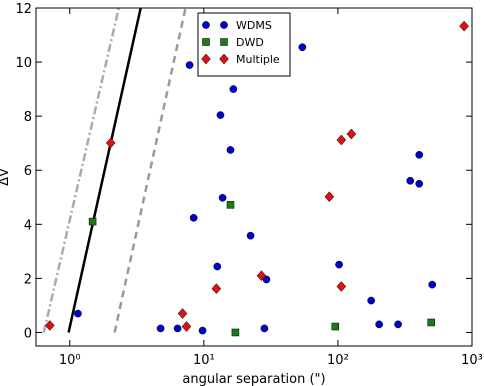 Image resolution: width=484 pixels, height=386 pixels. What do you see at coordinates (28, 225) in the screenshot?
I see `y-tick-label: 4` at bounding box center [28, 225].